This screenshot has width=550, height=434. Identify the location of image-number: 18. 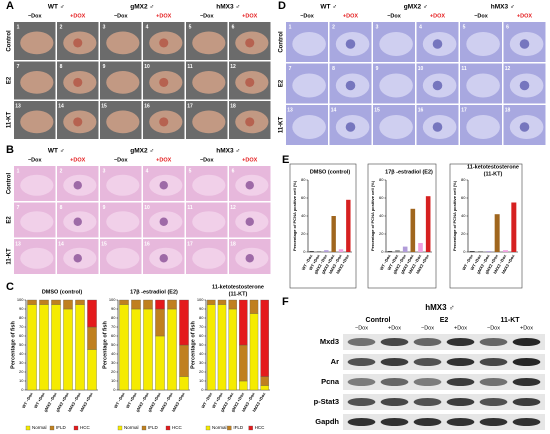
(508, 110).